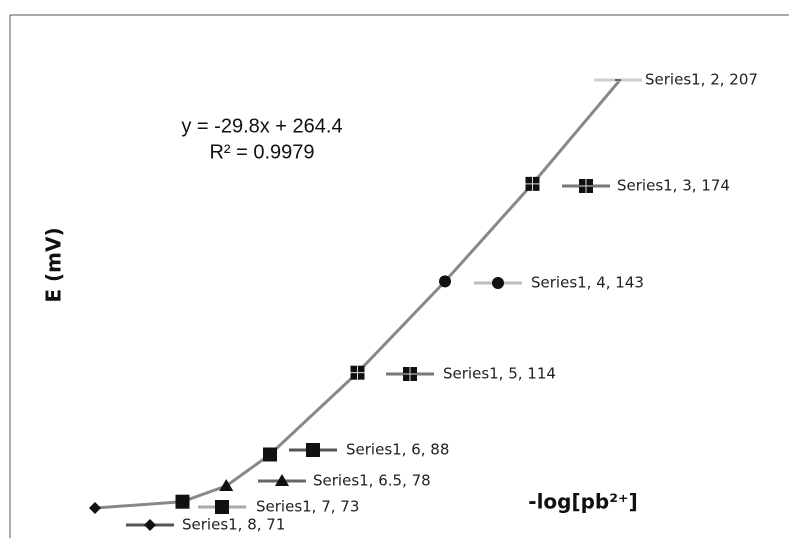 The image size is (789, 538). I want to click on data-label: Series1, 6.5, 78, so click(372, 481).